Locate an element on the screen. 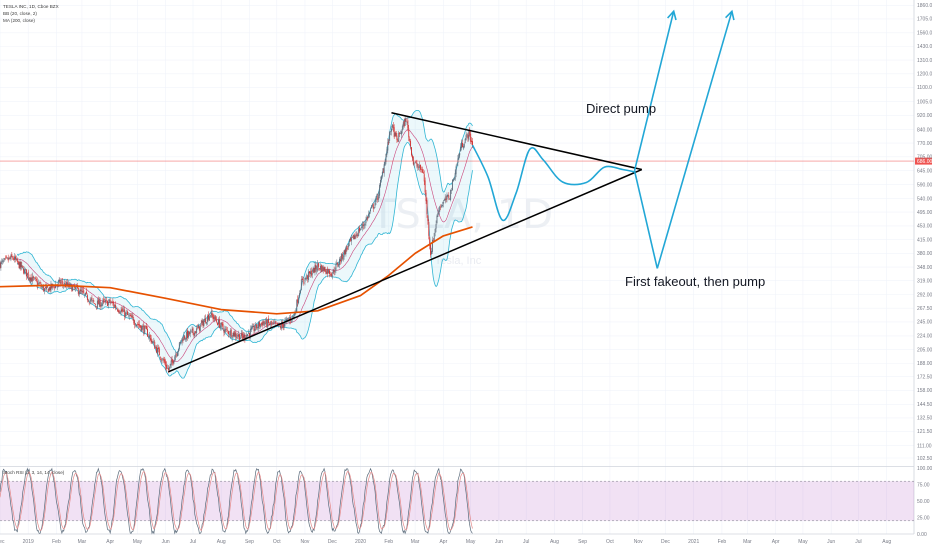  price-tick-label: 645.00 is located at coordinates (924, 172).